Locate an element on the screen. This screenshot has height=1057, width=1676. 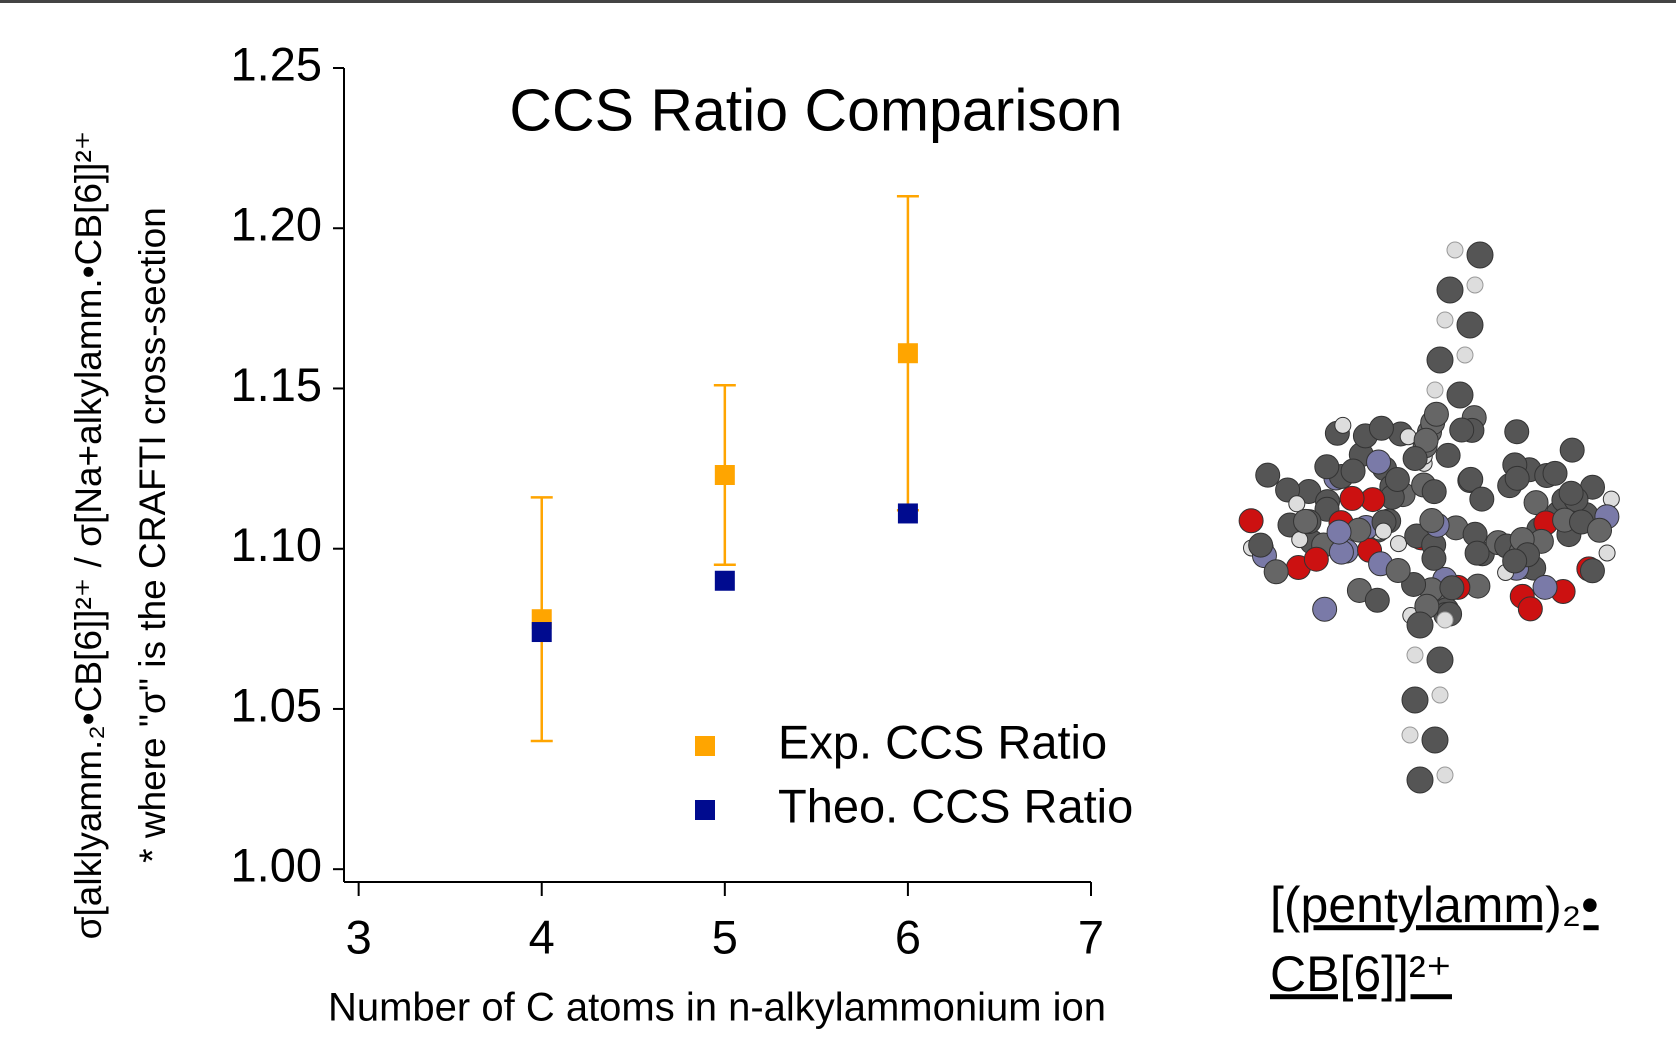
y-tick-label: 1.25 is located at coordinates (276, 63).